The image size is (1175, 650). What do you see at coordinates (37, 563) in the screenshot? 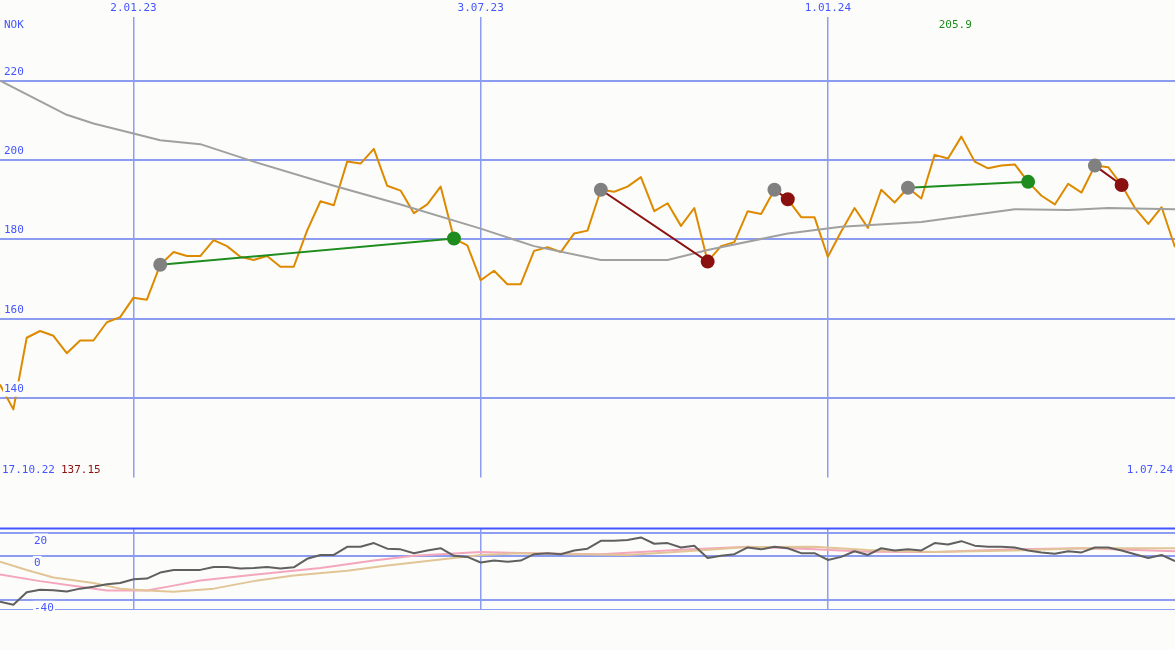
I see `y-tick-label: 0` at bounding box center [37, 563].